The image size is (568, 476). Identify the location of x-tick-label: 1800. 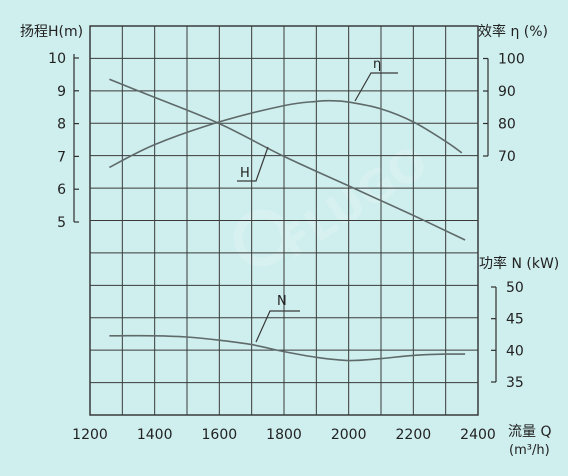
(284, 435).